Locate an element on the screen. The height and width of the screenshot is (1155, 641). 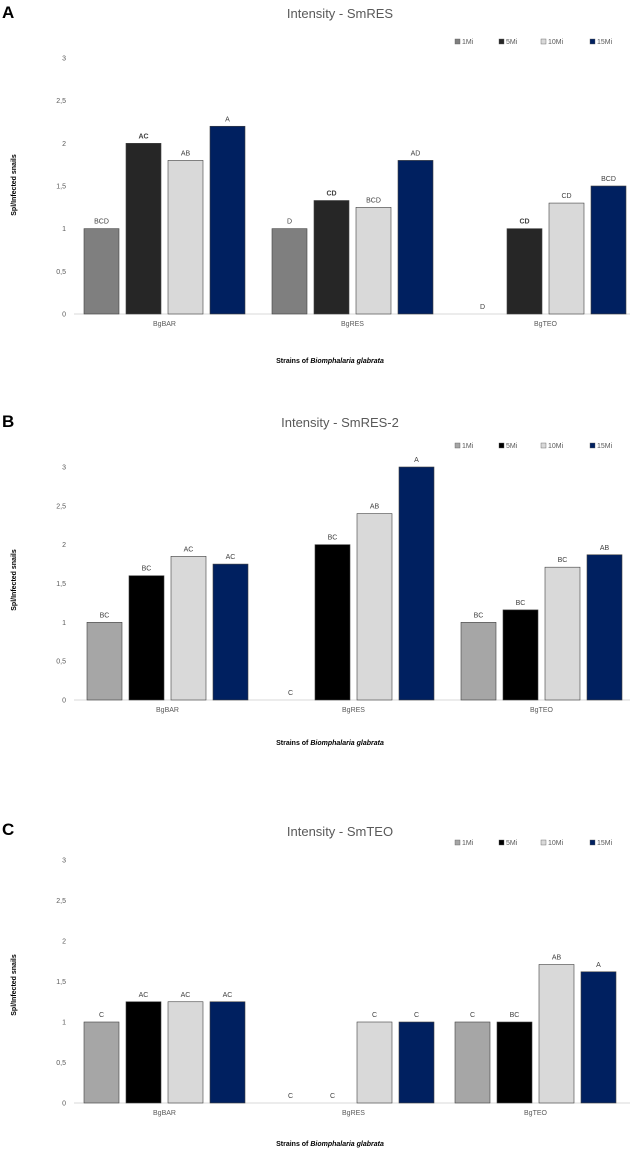
data-label: CD is located at coordinates (331, 194).